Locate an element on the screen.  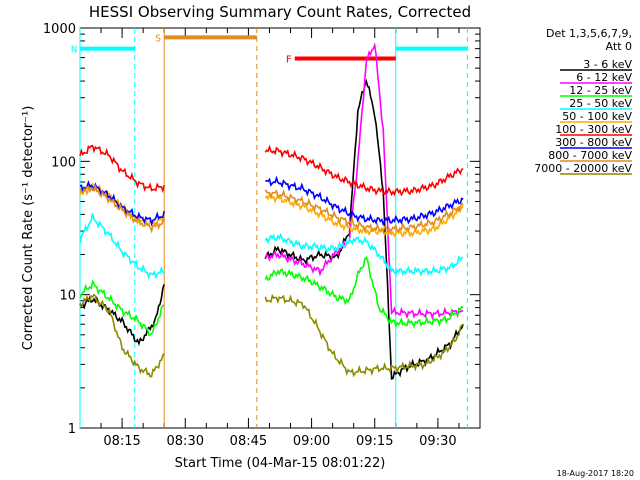
x-tick-label: 08:15 is located at coordinates (121, 441).